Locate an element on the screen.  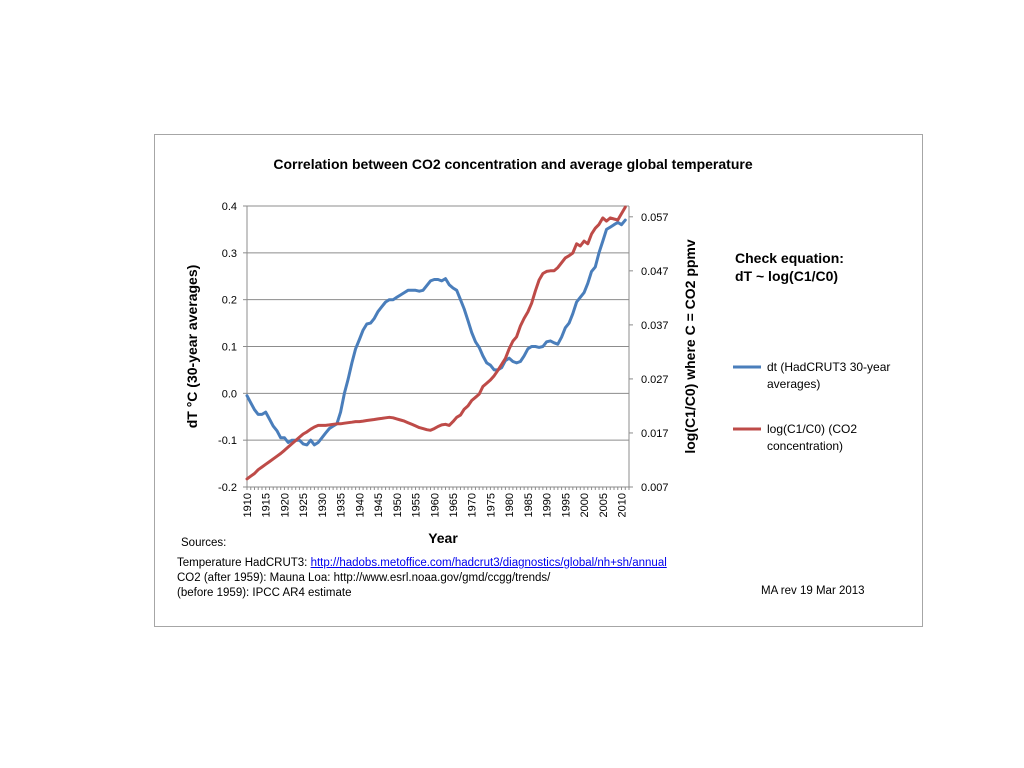
x-tick-label: 1940 is located at coordinates (360, 505).